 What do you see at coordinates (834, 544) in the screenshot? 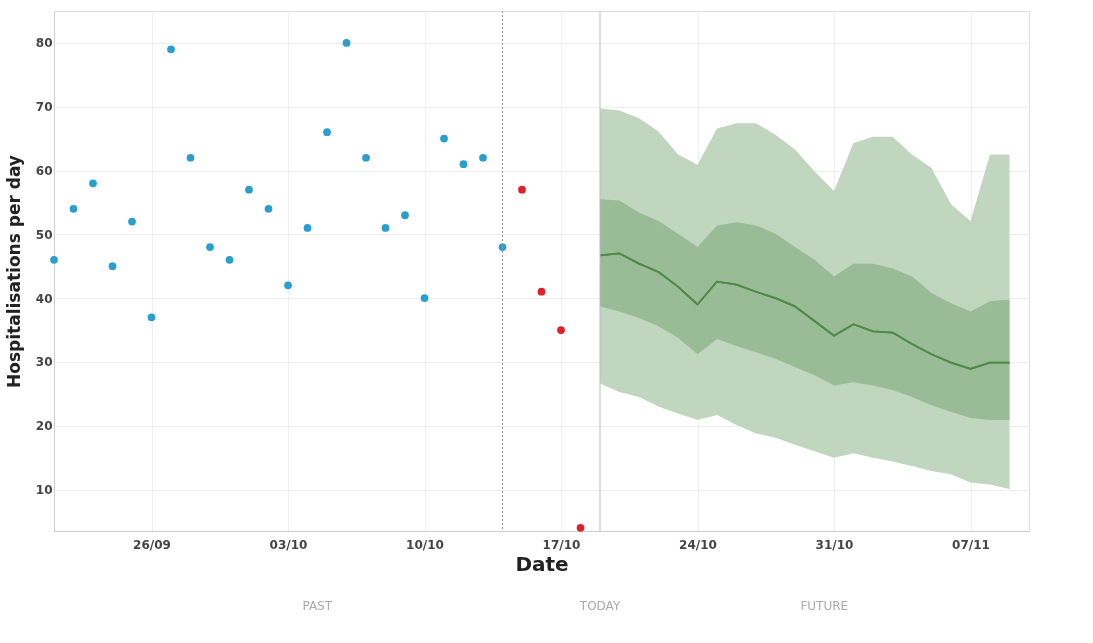
I see `x-tick-label: 31/10` at bounding box center [834, 544].